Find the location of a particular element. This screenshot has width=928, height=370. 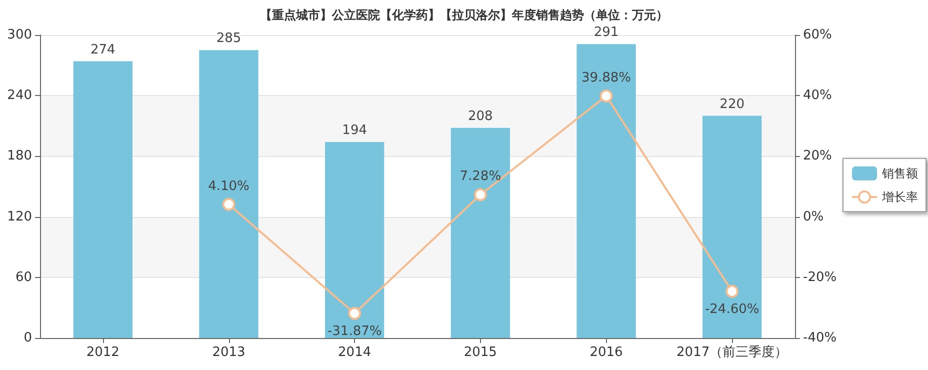

y2-tick-label: -40% is located at coordinates (820, 338).